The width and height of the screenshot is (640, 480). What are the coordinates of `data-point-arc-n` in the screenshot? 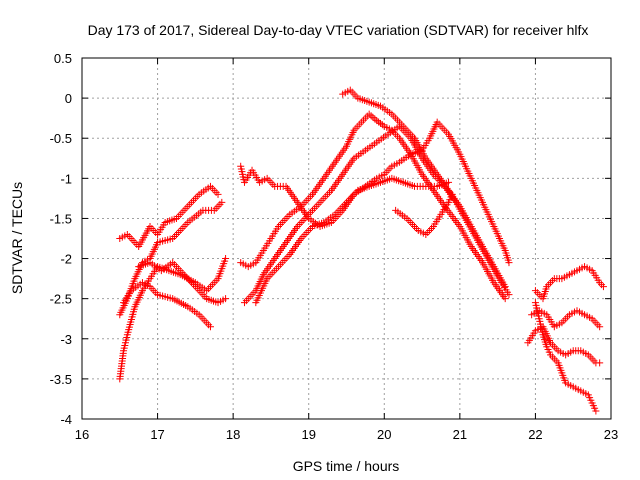 It's located at (600, 327).